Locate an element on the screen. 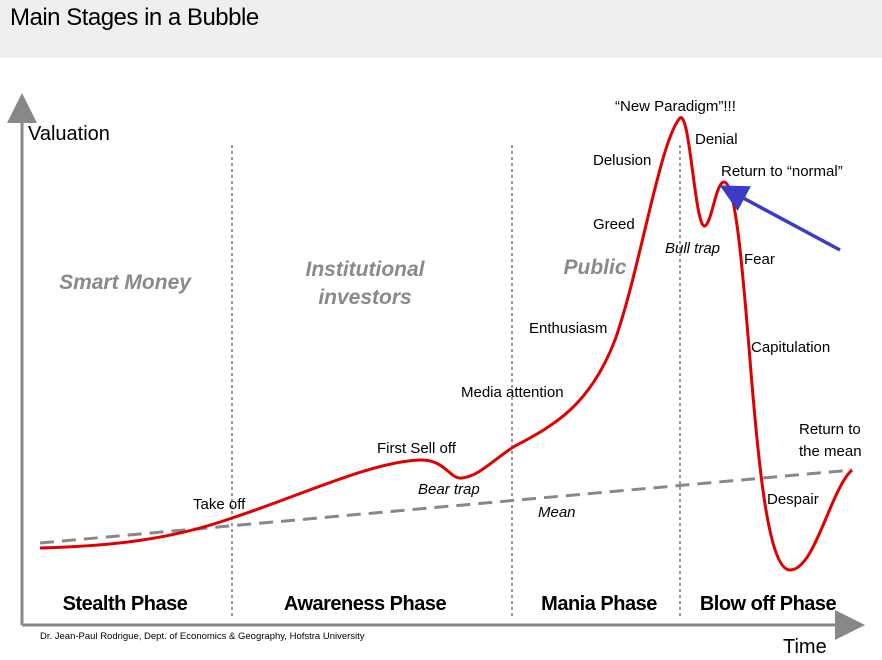  stage-label: Bear trap is located at coordinates (449, 489).